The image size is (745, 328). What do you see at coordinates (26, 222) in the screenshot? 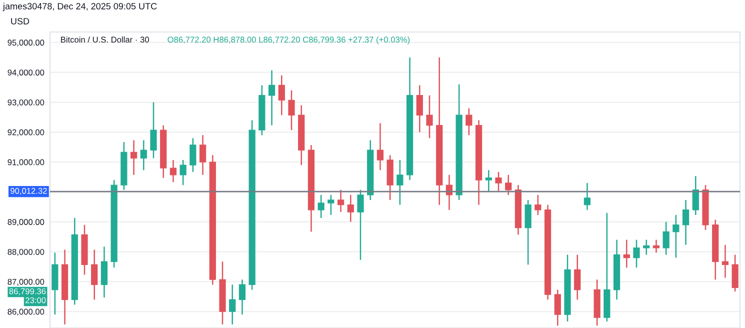
I see `y-tick-label: 89,000.00` at bounding box center [26, 222].